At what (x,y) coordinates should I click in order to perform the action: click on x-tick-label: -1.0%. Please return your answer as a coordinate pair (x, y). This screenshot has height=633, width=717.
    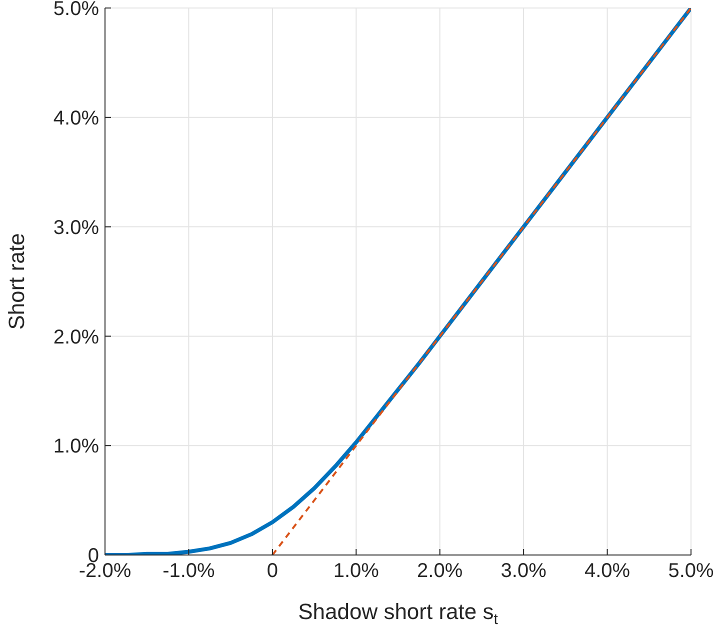
    Looking at the image, I should click on (189, 571).